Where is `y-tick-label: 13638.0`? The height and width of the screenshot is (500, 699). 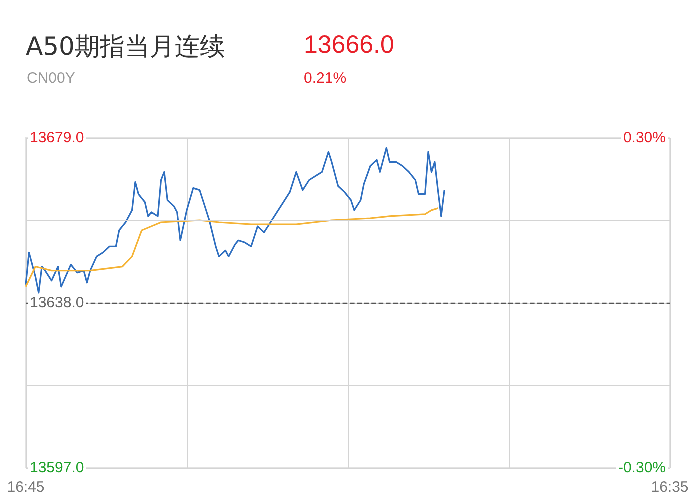 y-tick-label: 13638.0 is located at coordinates (57, 303).